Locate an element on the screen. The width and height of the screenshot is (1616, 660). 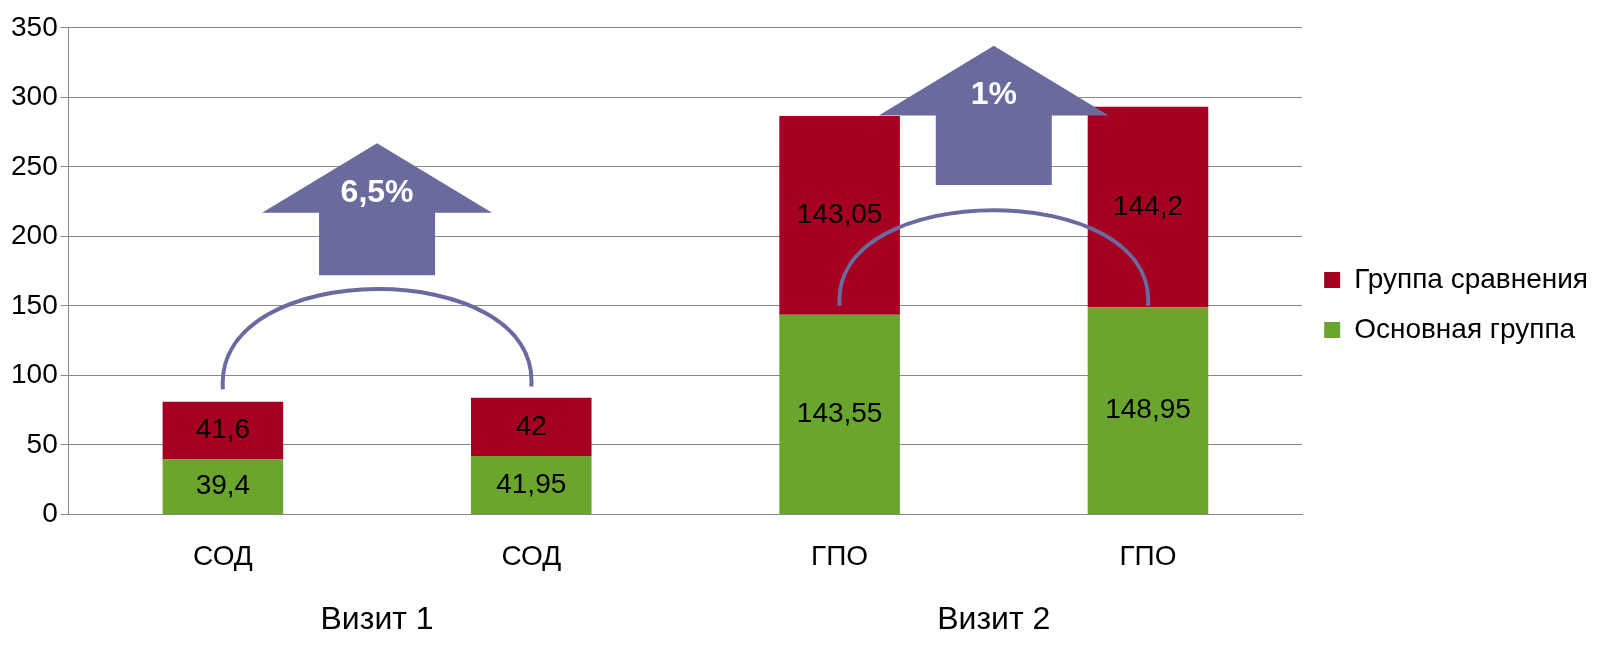
y-tick-label: 200 is located at coordinates (34, 235).